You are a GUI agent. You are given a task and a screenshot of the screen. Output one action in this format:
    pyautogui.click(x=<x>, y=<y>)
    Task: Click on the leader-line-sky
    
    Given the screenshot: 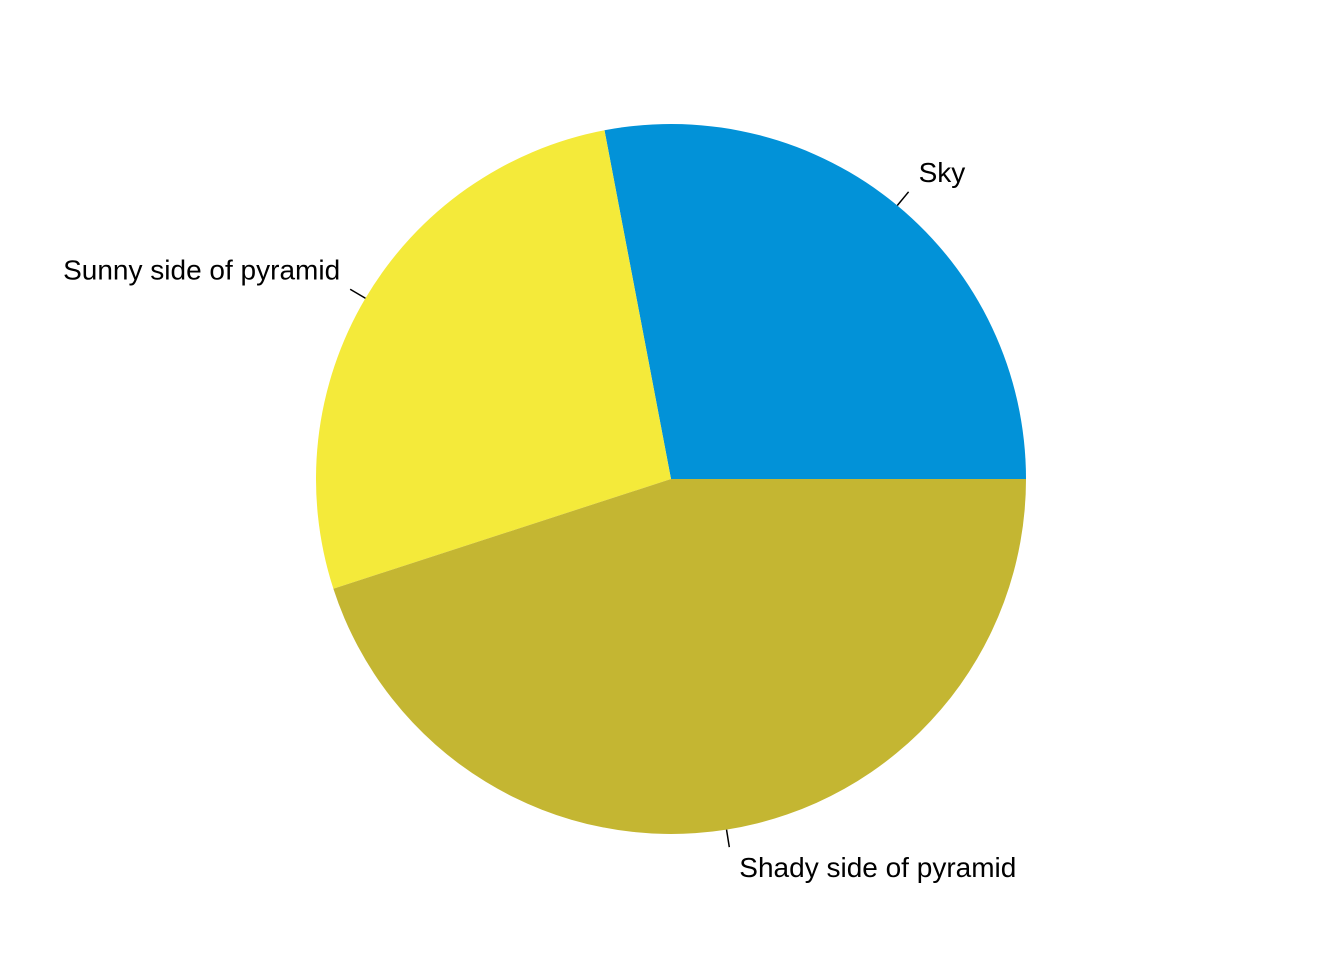 What is the action you would take?
    pyautogui.click(x=903, y=198)
    